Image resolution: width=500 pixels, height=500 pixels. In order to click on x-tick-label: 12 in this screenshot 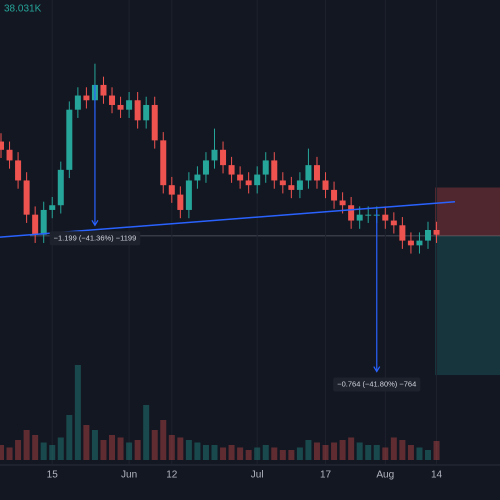, I will do `click(172, 475)`.